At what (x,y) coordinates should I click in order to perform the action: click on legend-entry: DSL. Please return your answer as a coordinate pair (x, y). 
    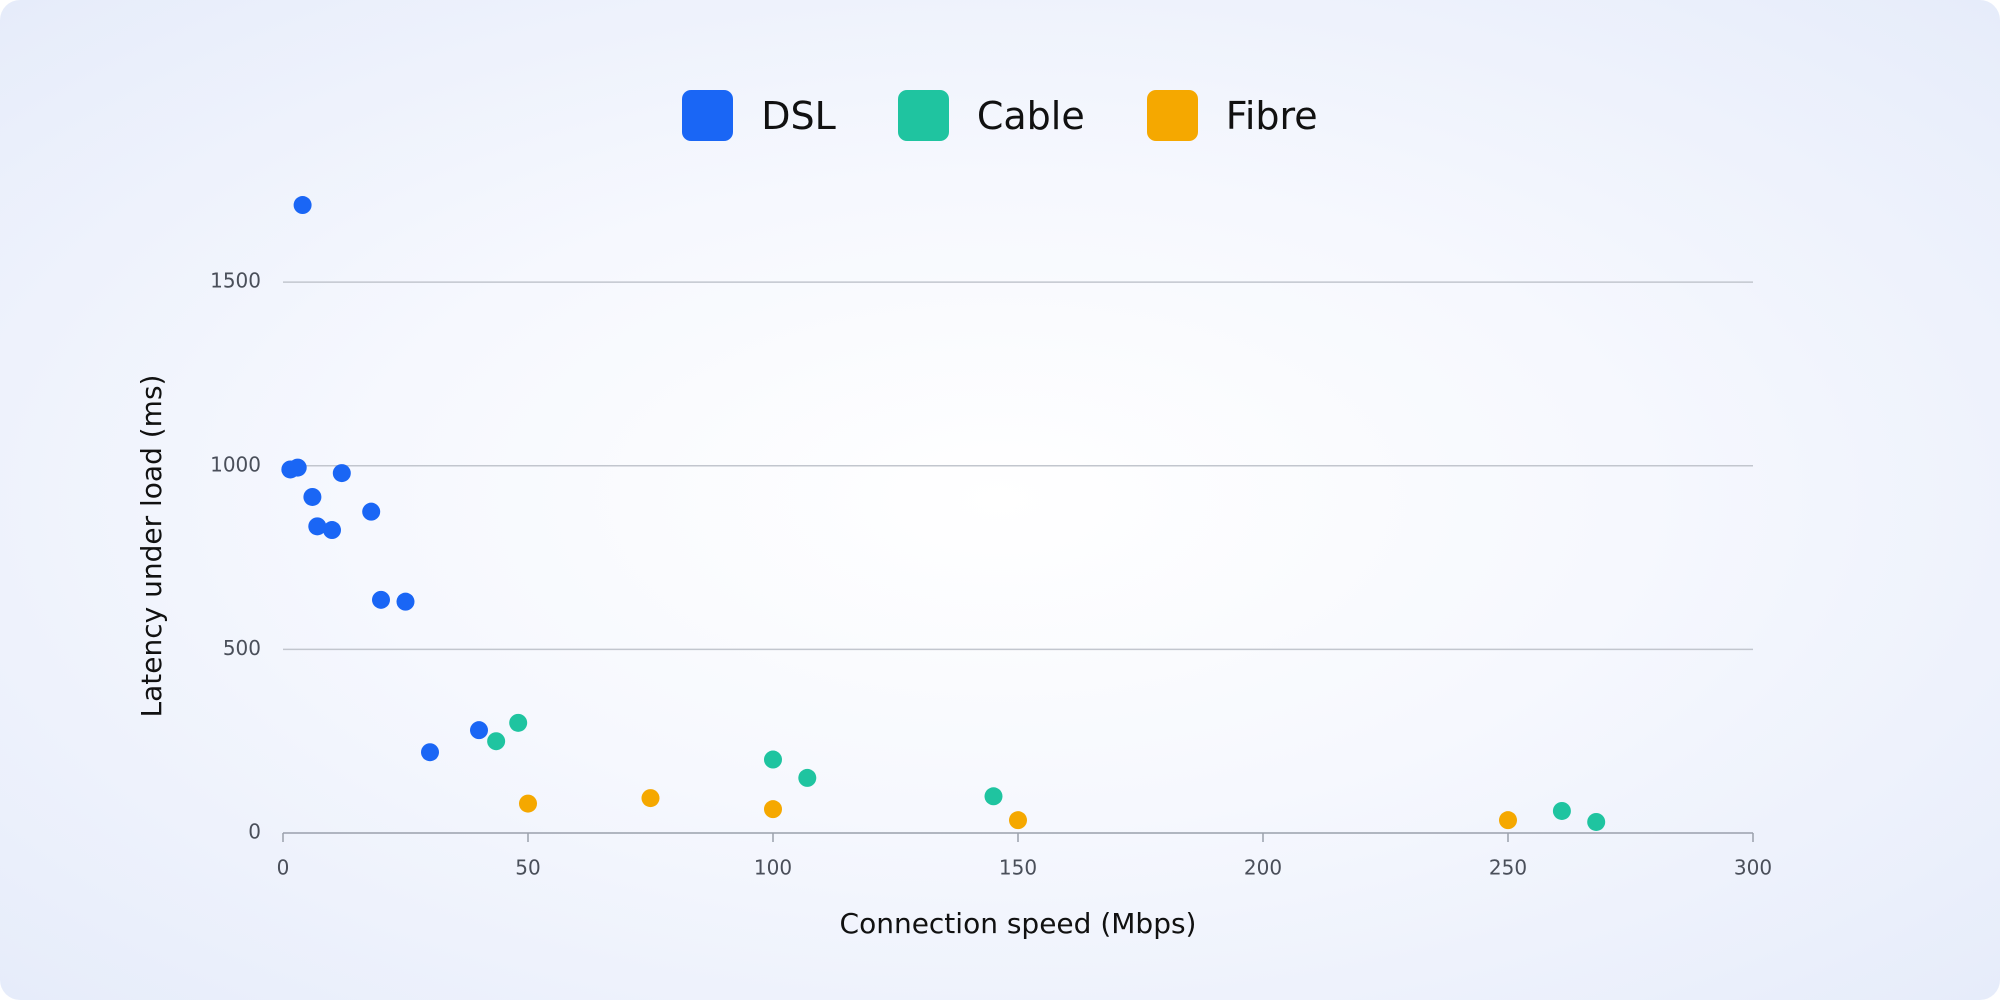
    Looking at the image, I should click on (759, 115).